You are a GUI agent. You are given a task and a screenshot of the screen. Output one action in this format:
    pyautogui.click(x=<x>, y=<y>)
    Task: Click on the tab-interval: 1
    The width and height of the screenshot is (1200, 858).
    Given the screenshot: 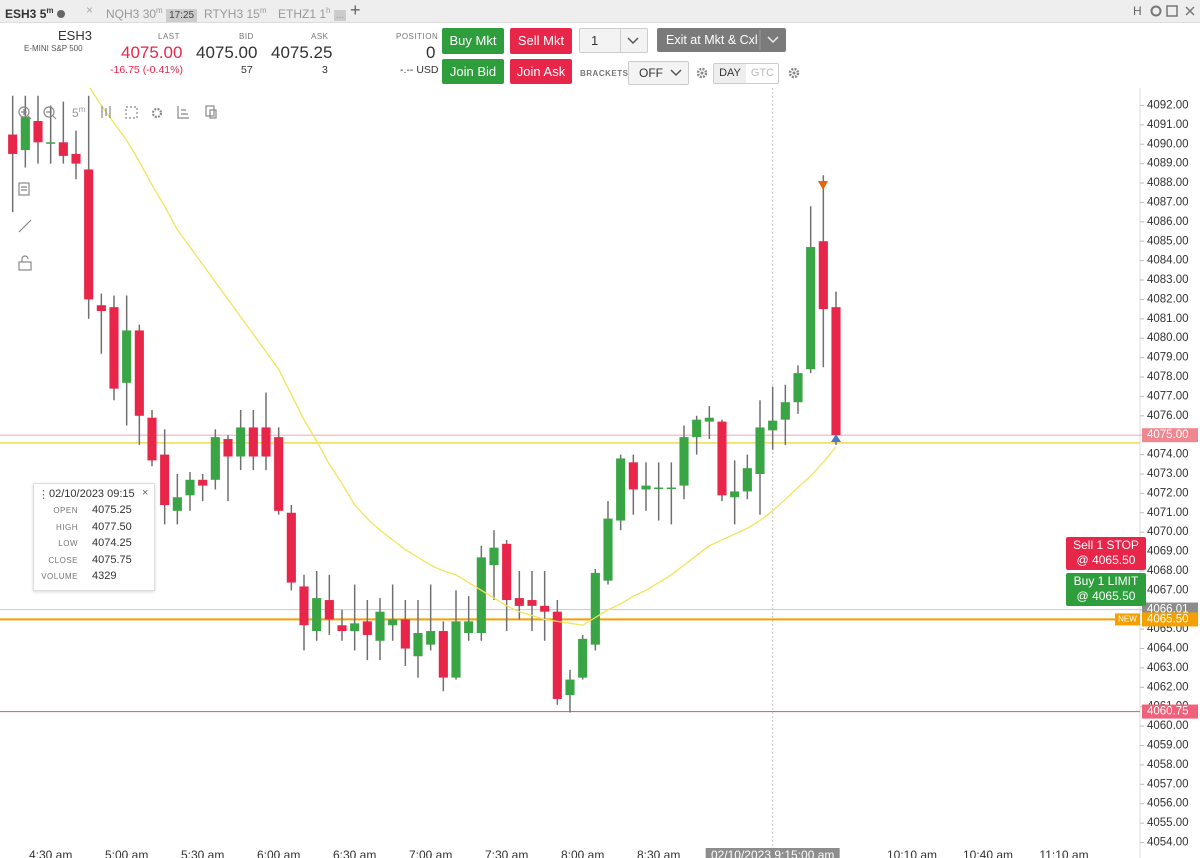 What is the action you would take?
    pyautogui.click(x=323, y=14)
    